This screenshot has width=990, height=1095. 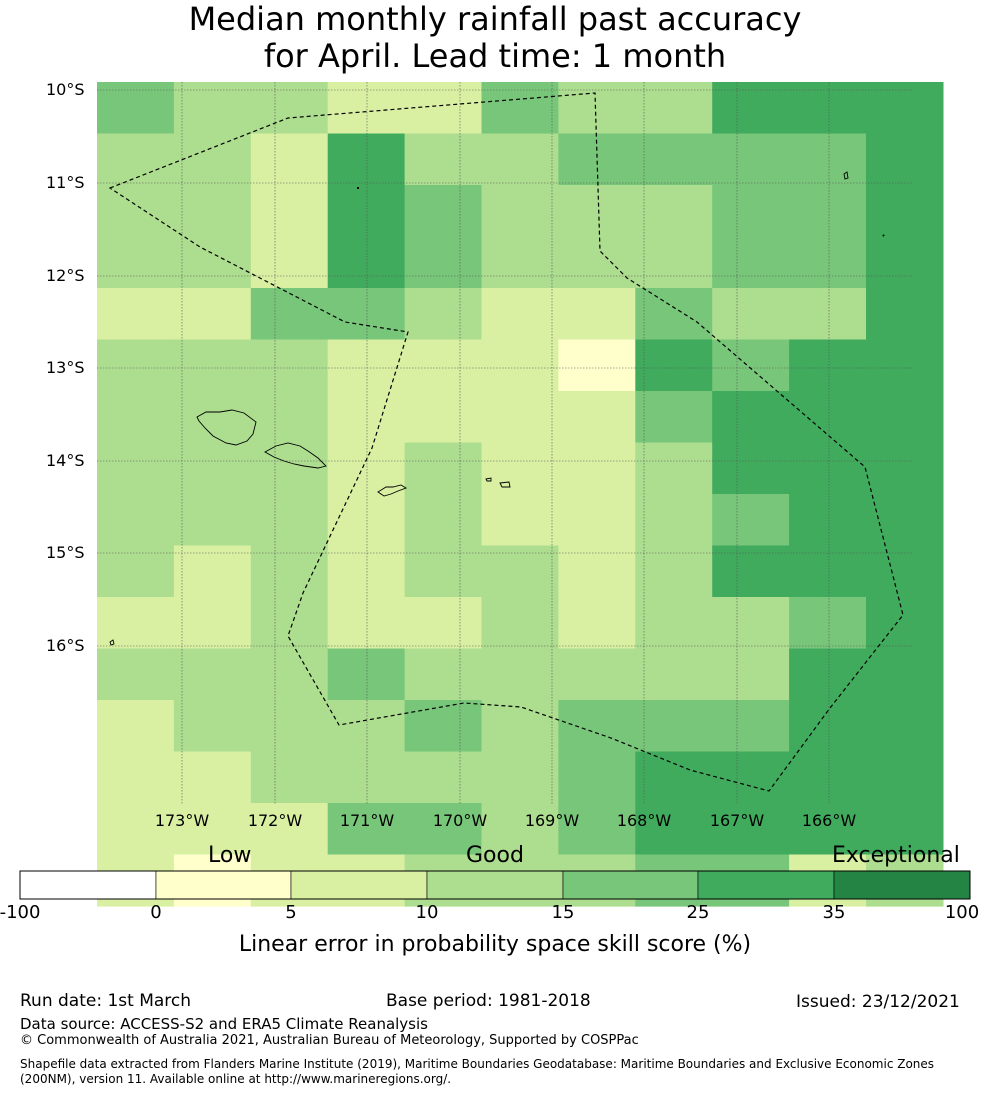 What do you see at coordinates (392, 490) in the screenshot?
I see `island-tutuila` at bounding box center [392, 490].